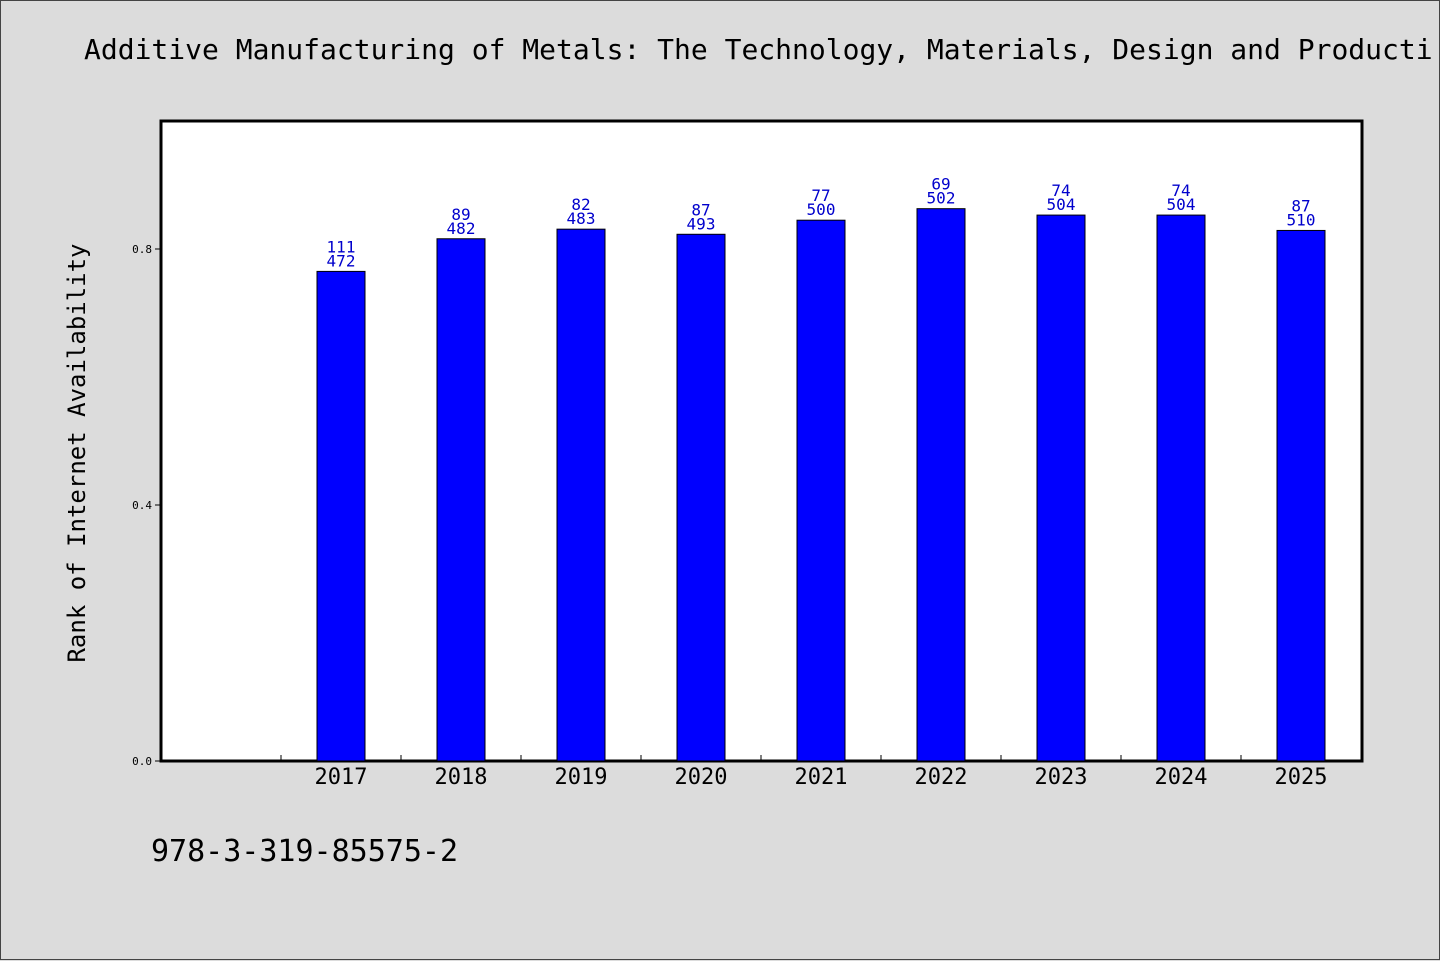 Image resolution: width=1440 pixels, height=961 pixels. I want to click on data-label-bottom-2023: 504, so click(1061, 204).